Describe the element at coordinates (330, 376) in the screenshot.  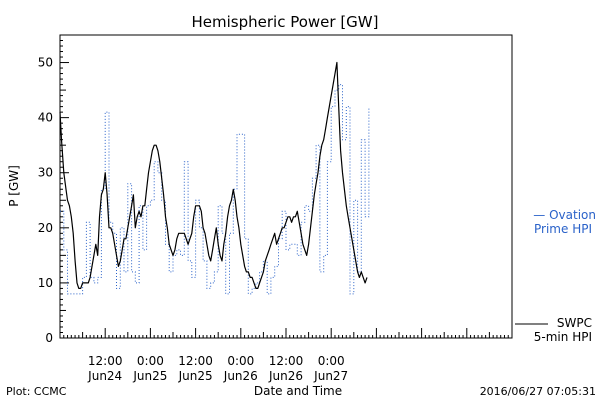
I see `x-tick-date-label: Jun27` at that location.